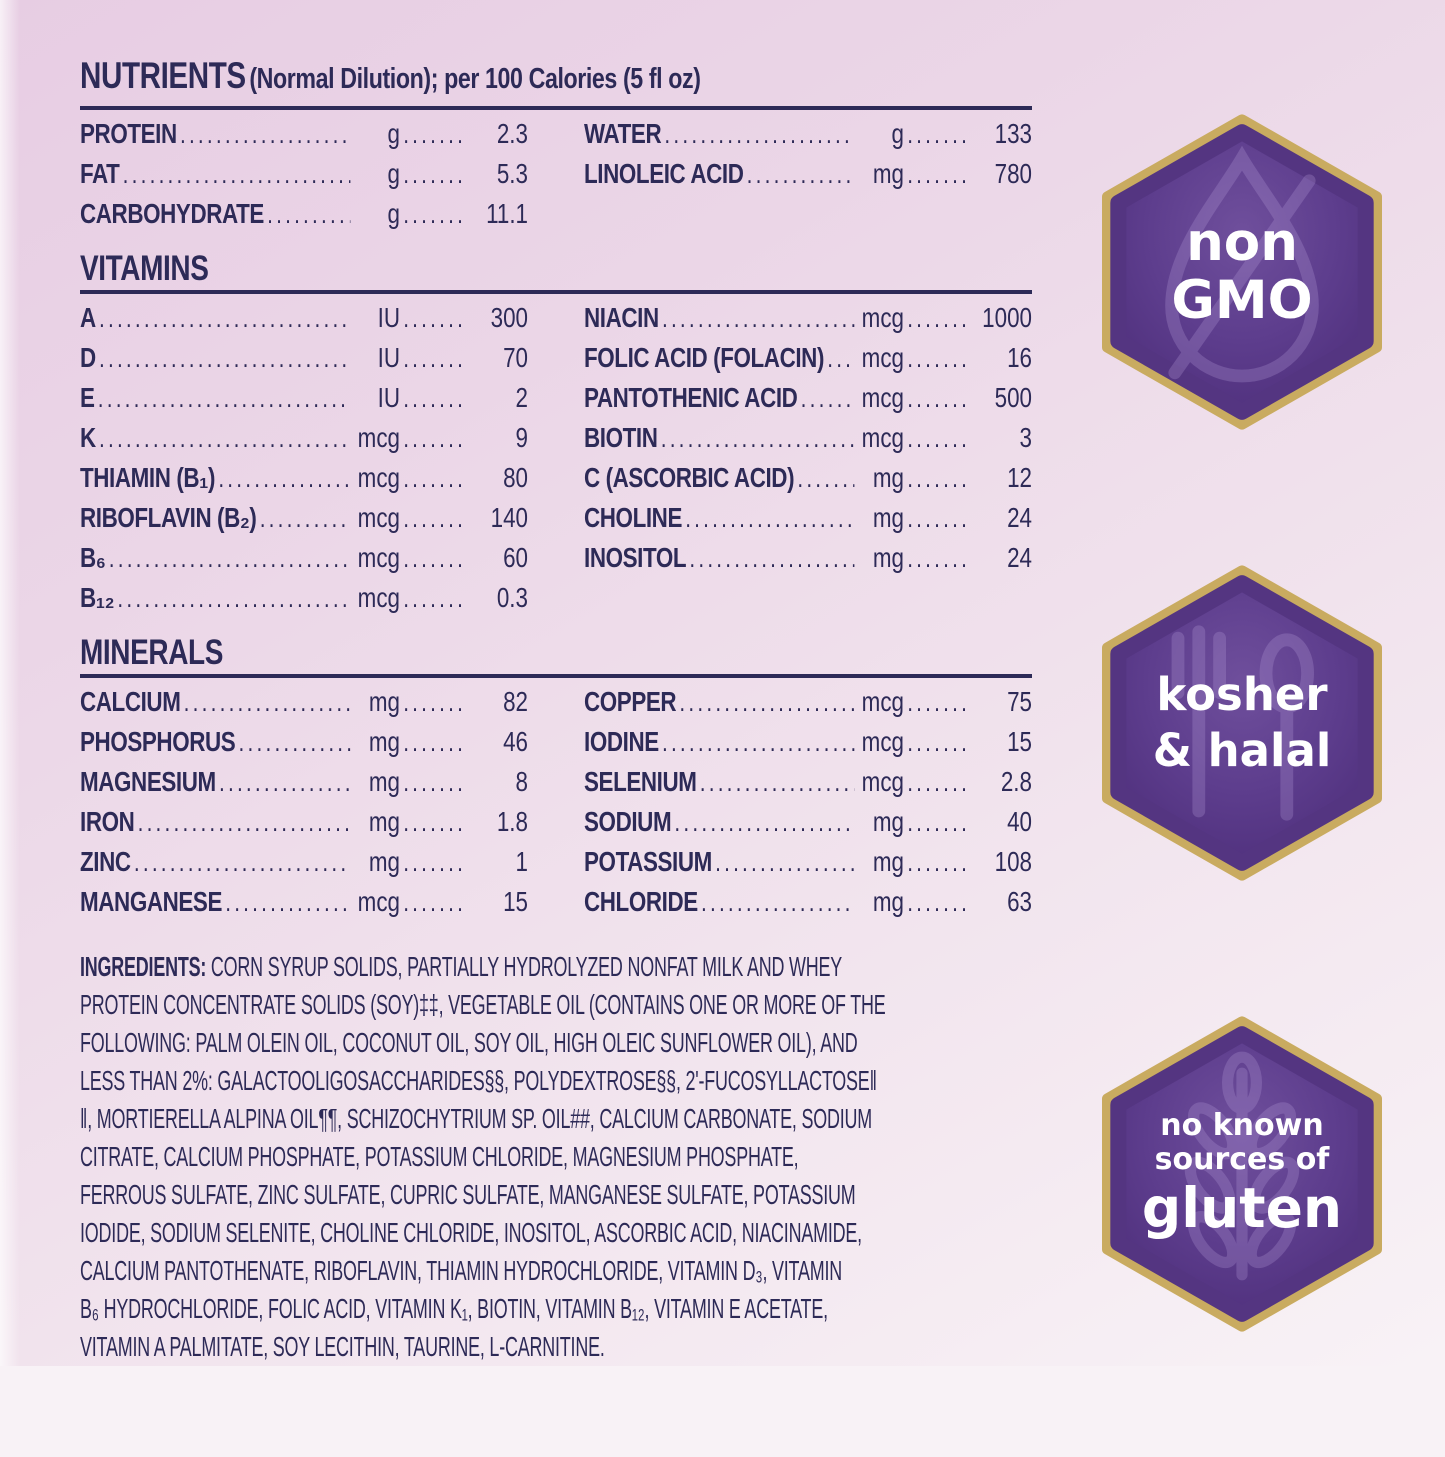 This screenshot has width=1445, height=1457. Describe the element at coordinates (172, 213) in the screenshot. I see `nutrient-label: CARBOHYDRATE` at that location.